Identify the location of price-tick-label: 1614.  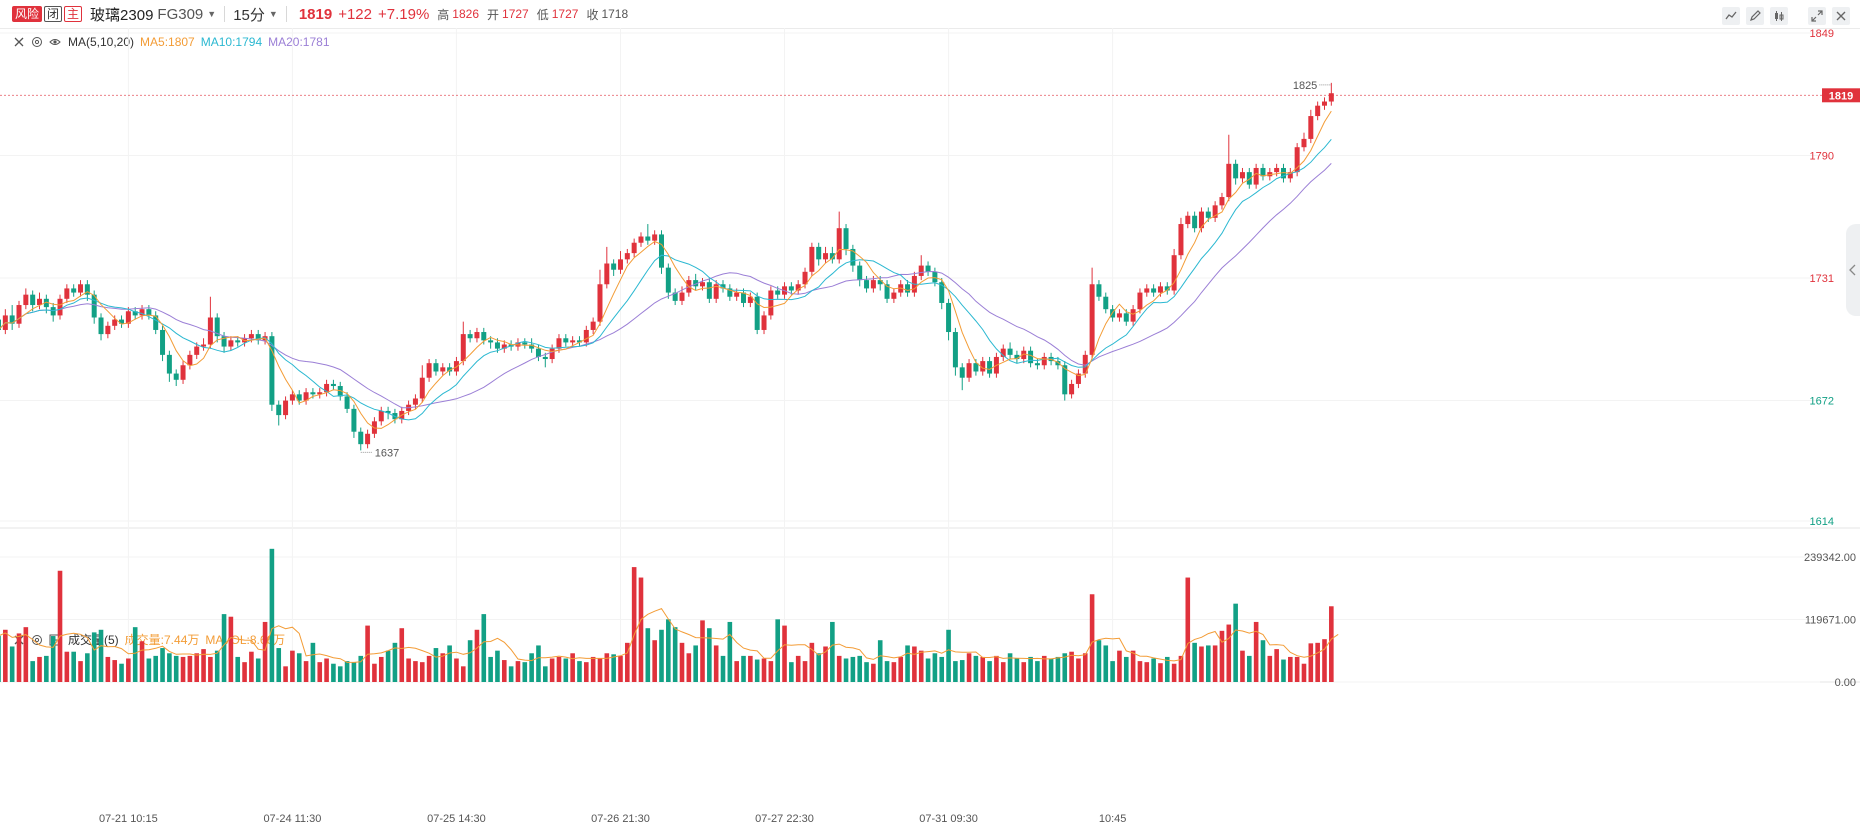
(1822, 522).